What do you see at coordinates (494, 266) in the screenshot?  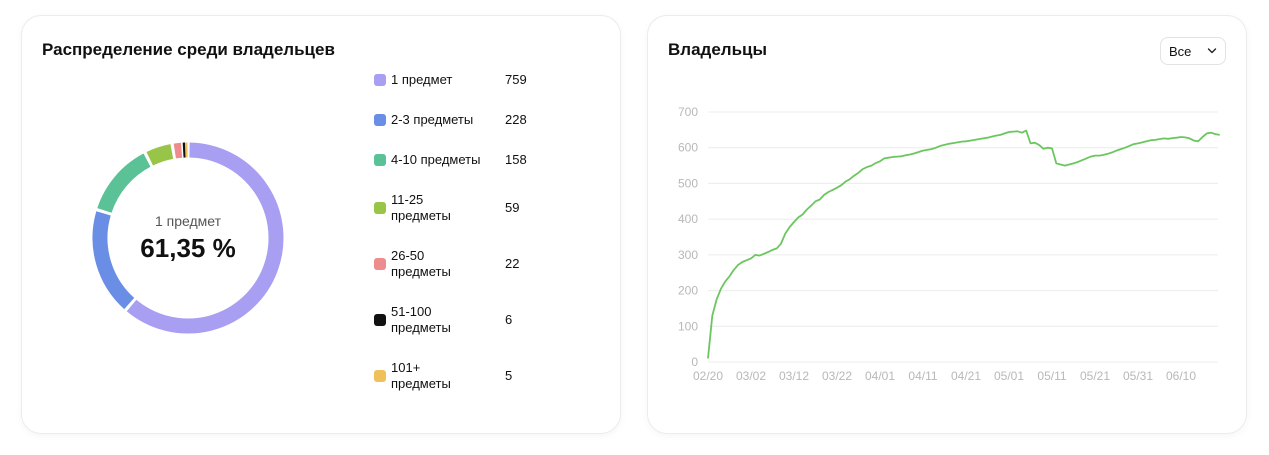 I see `legend-item: 26-50 предметы 22` at bounding box center [494, 266].